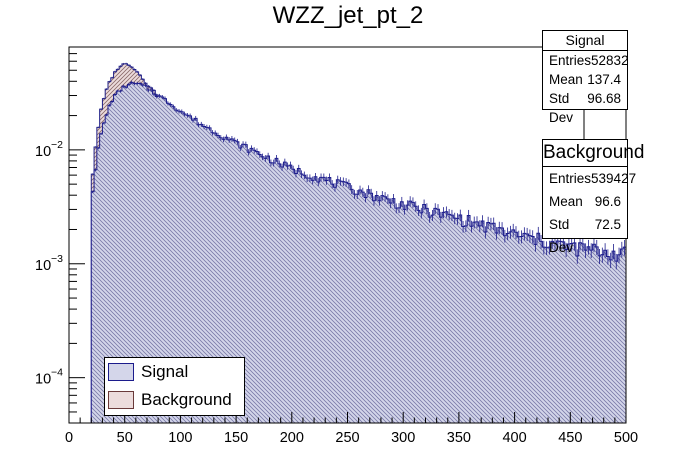  What do you see at coordinates (403, 438) in the screenshot?
I see `x-tick-label: 300` at bounding box center [403, 438].